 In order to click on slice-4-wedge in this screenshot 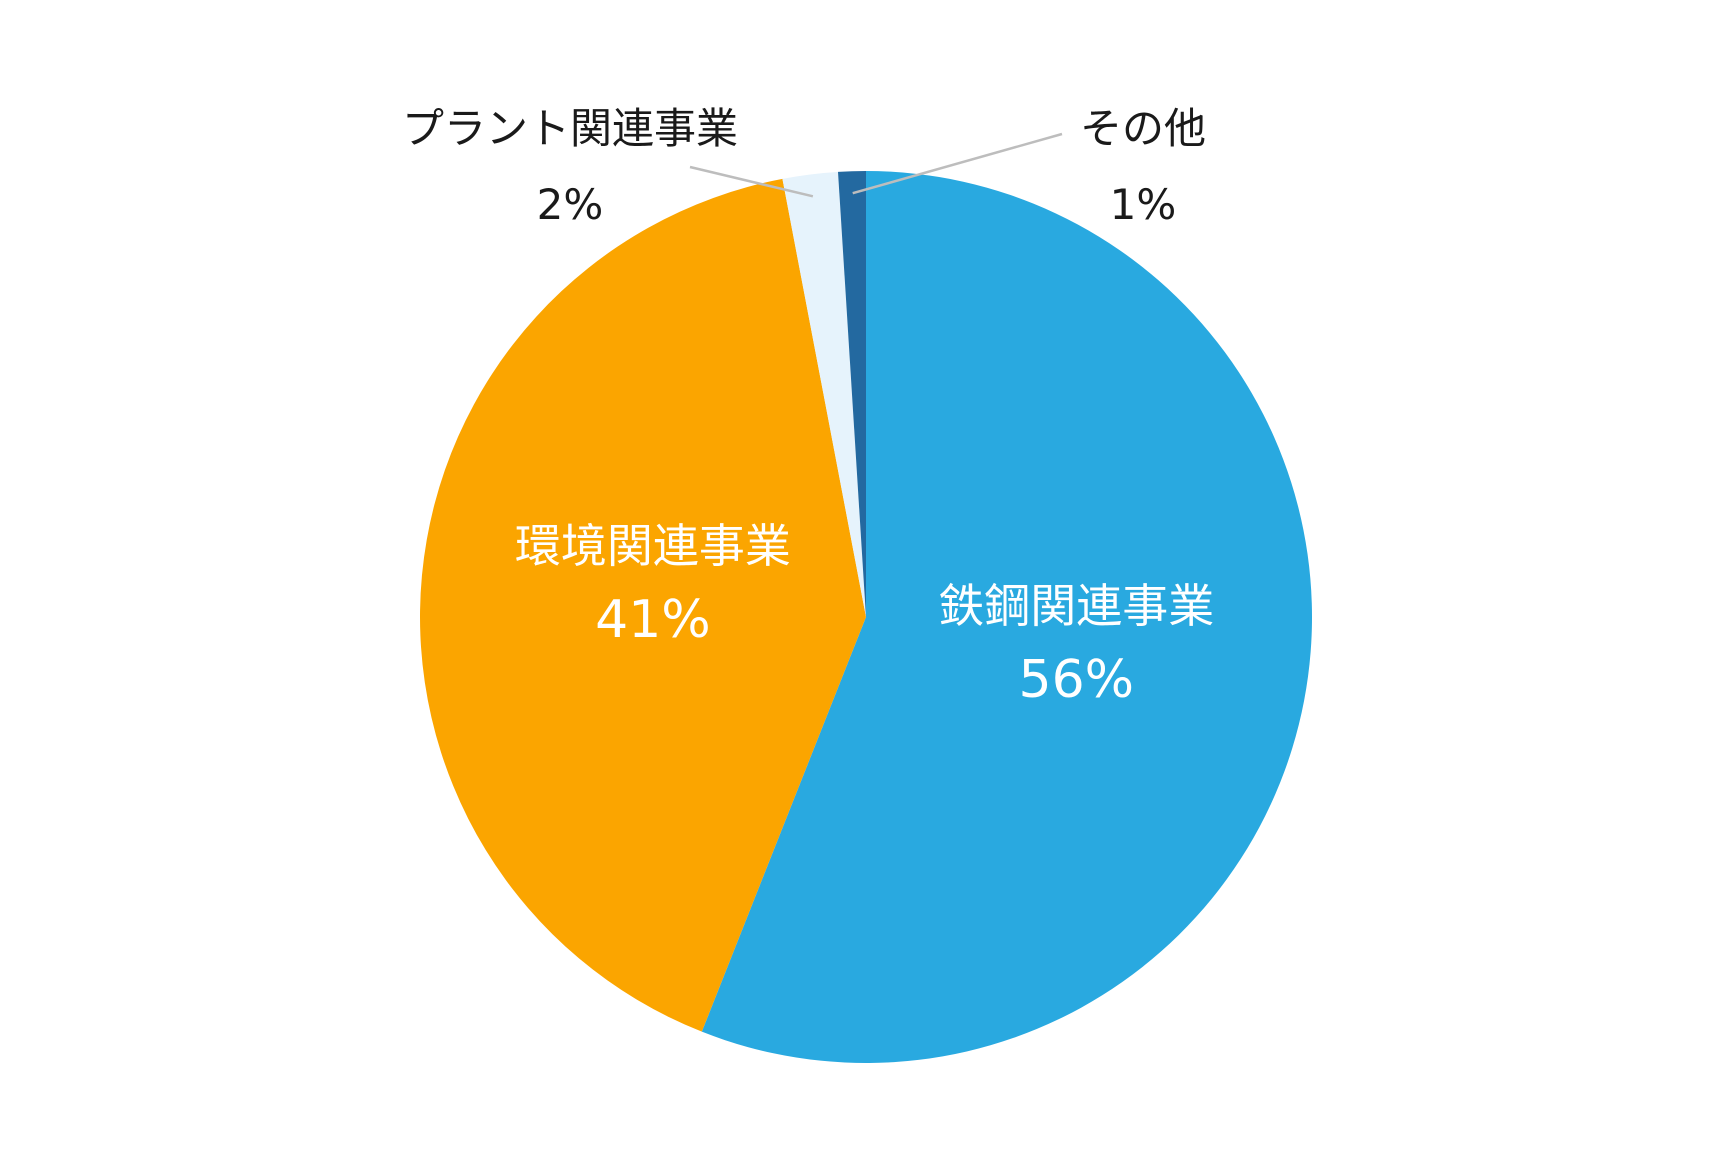, I will do `click(852, 394)`.